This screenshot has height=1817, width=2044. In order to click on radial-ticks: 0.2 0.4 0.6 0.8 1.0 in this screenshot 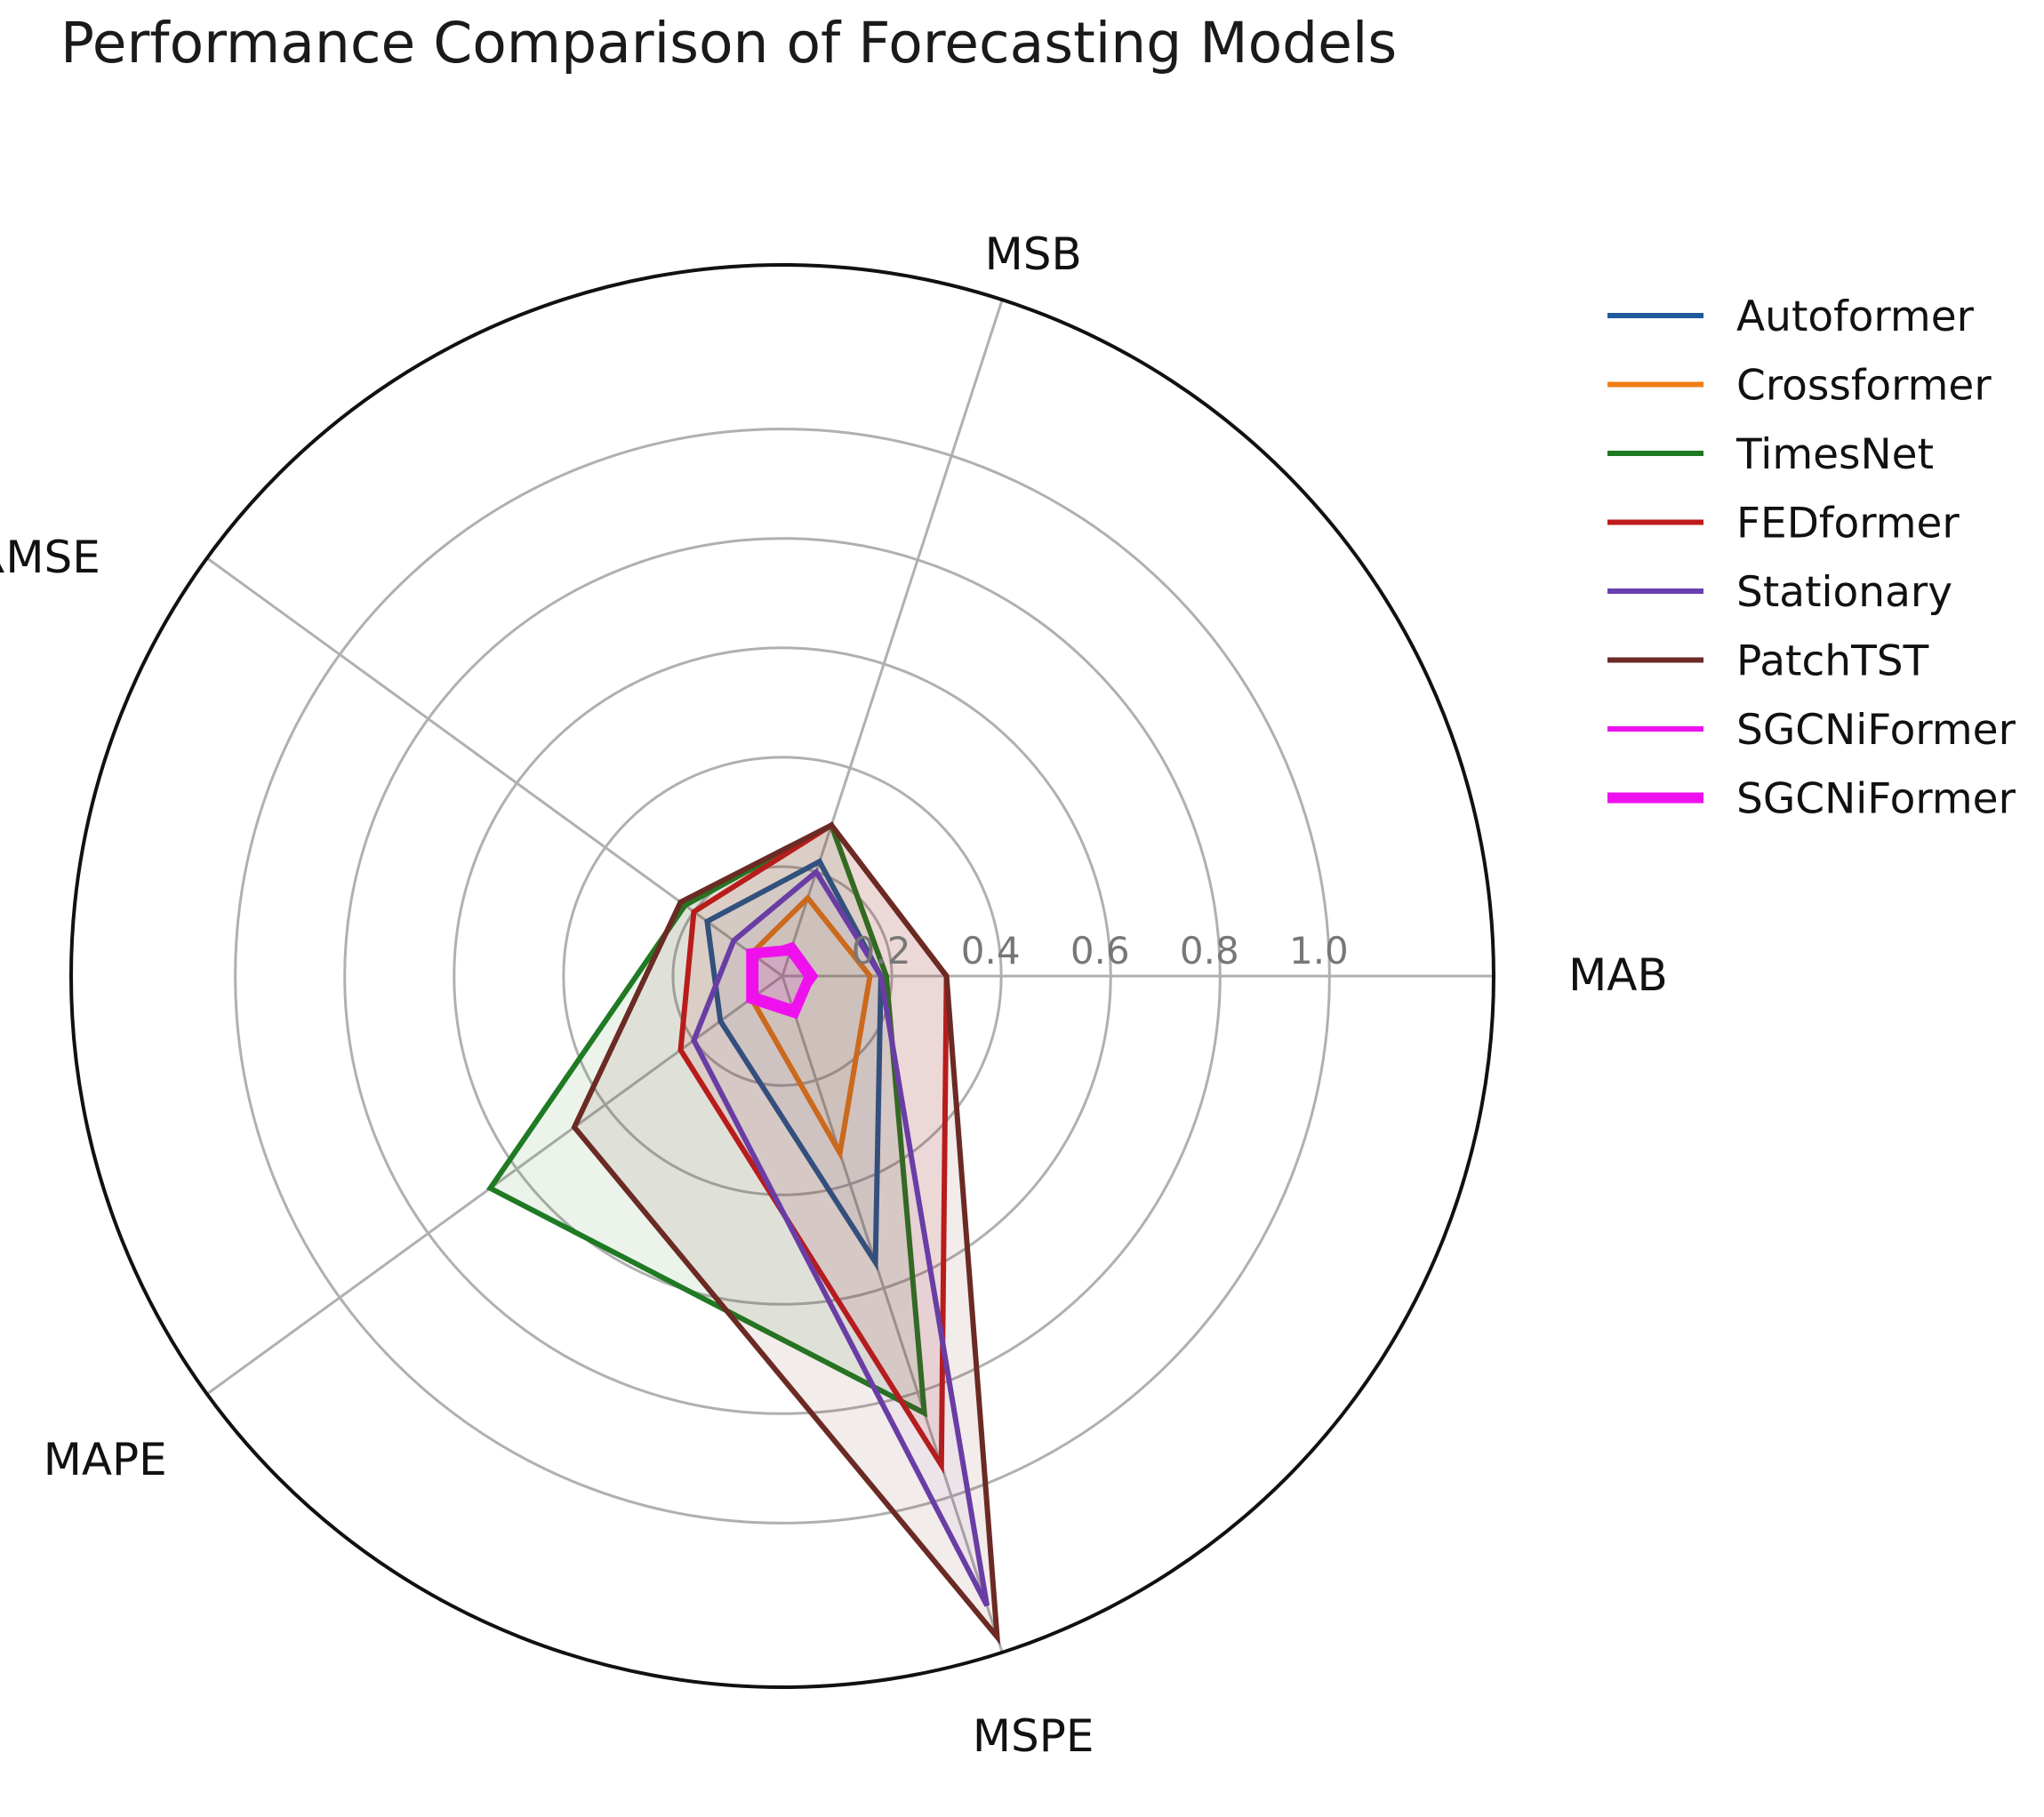, I will do `click(1100, 951)`.